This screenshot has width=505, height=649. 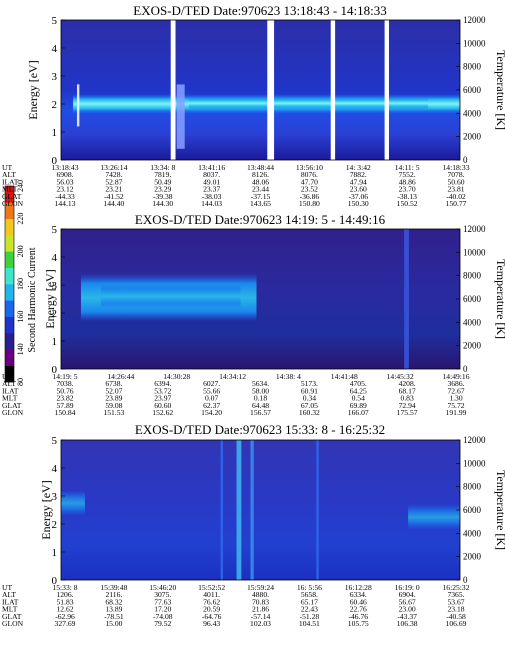 I want to click on orbit-row-value: 14:38: 4, so click(x=288, y=376).